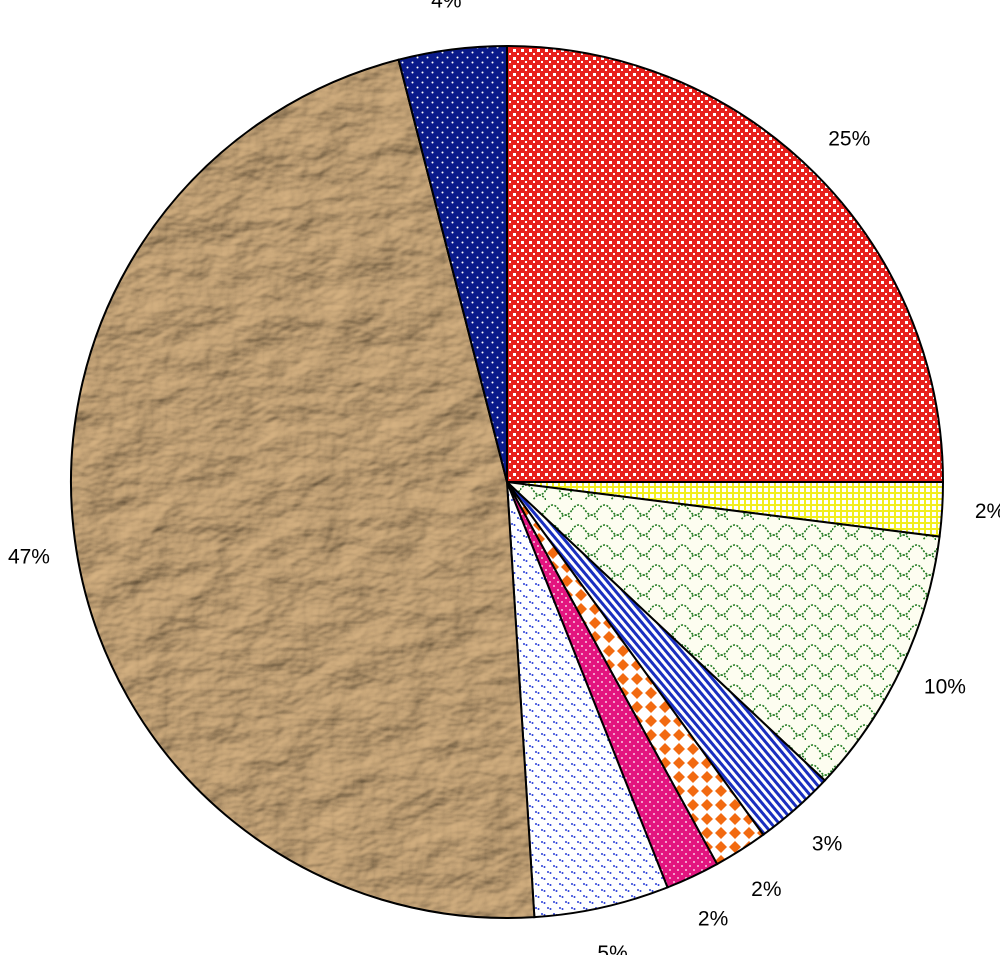  Describe the element at coordinates (827, 844) in the screenshot. I see `pie-slice-label-3: 3%` at that location.